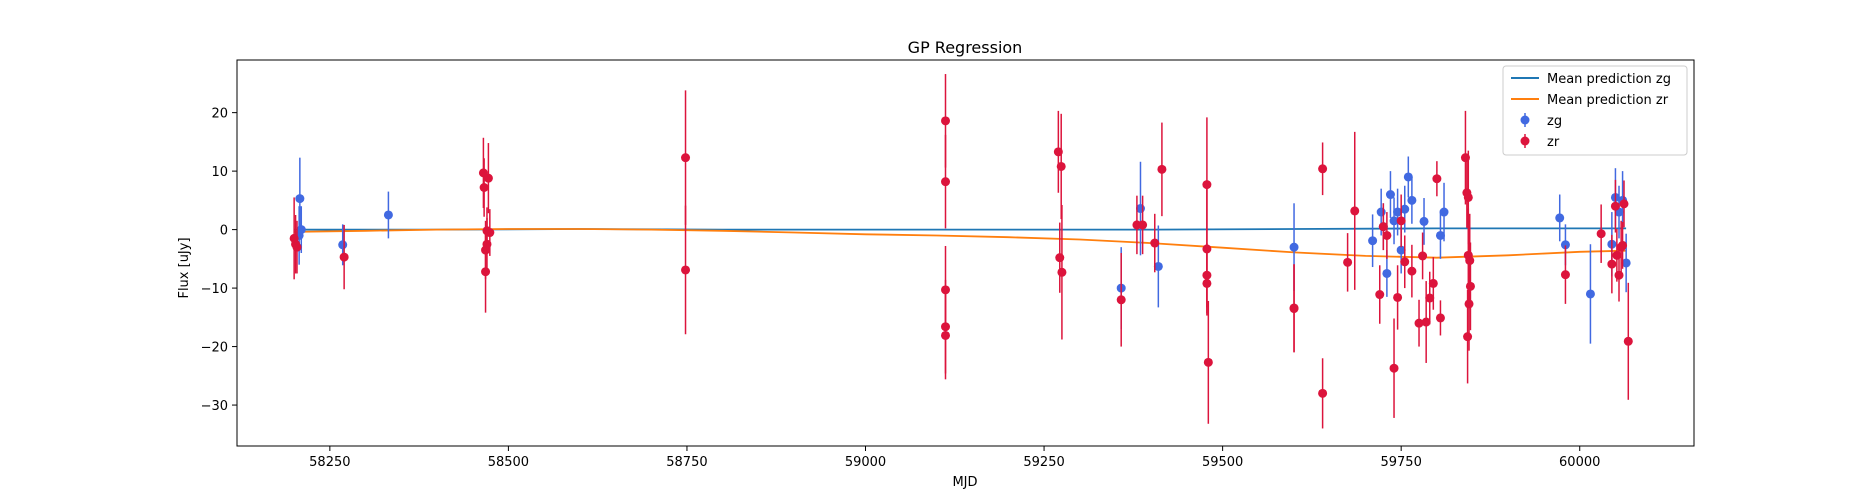  Describe the element at coordinates (954, 458) in the screenshot. I see `x-axis: 58250 58500 58750 59000 59250 59500 59750 60000` at that location.